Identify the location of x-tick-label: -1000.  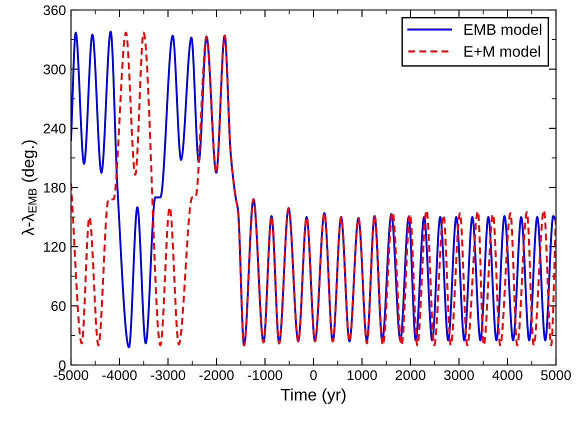
(265, 375).